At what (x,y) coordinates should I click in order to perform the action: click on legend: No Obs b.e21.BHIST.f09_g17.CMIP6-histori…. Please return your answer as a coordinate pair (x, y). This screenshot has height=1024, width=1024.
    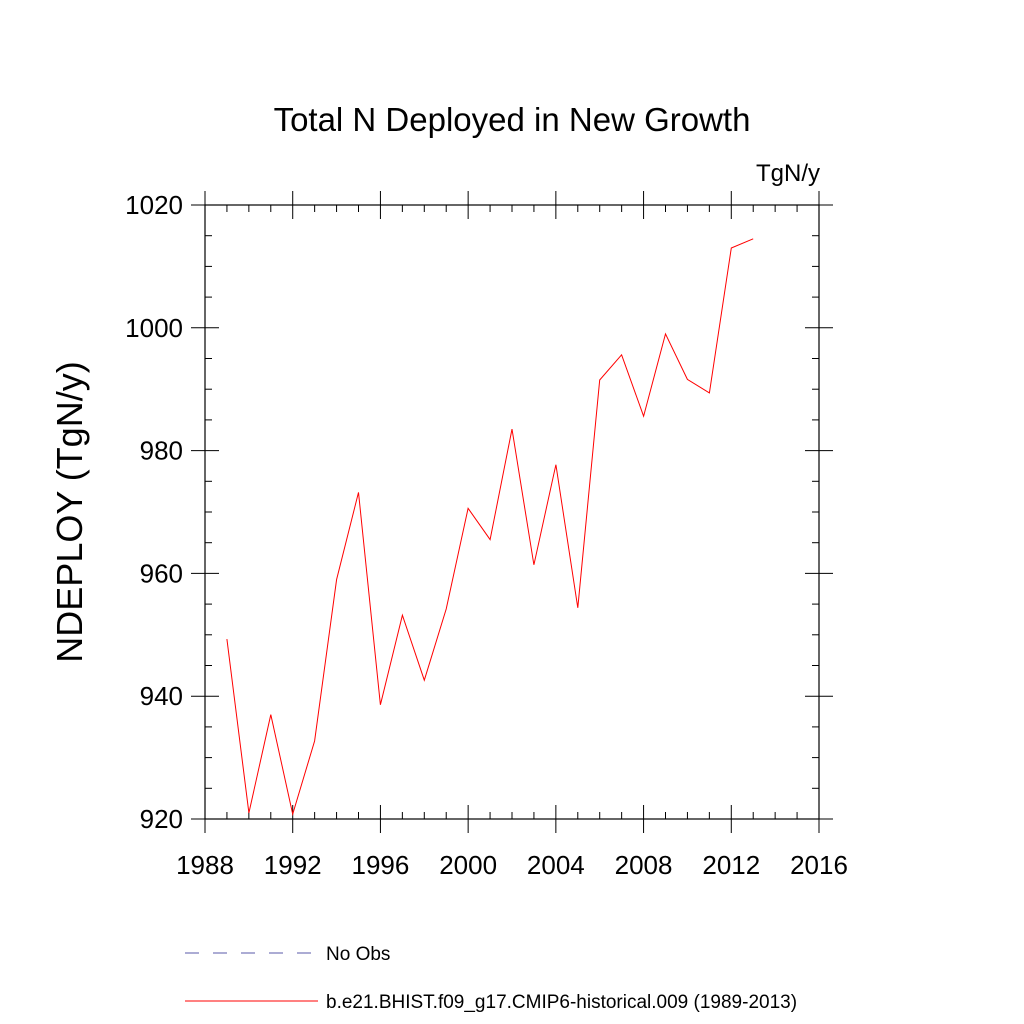
    Looking at the image, I should click on (491, 978).